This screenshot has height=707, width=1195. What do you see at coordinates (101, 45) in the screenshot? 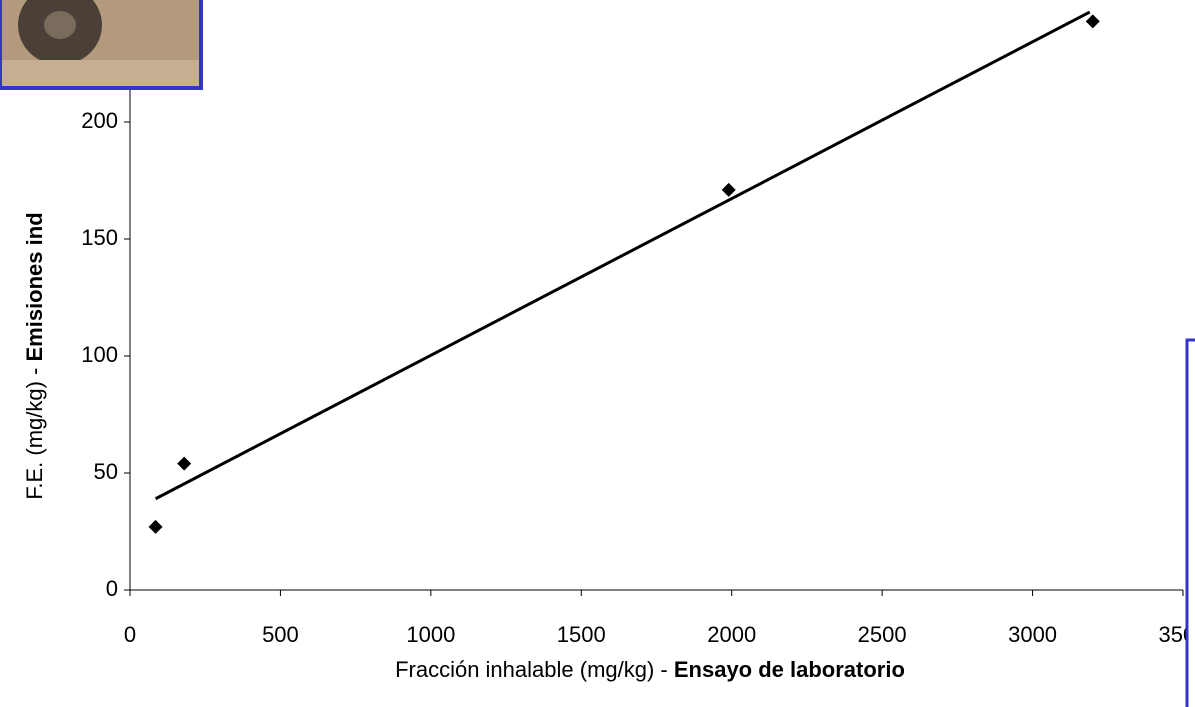
I see `photo-inset` at bounding box center [101, 45].